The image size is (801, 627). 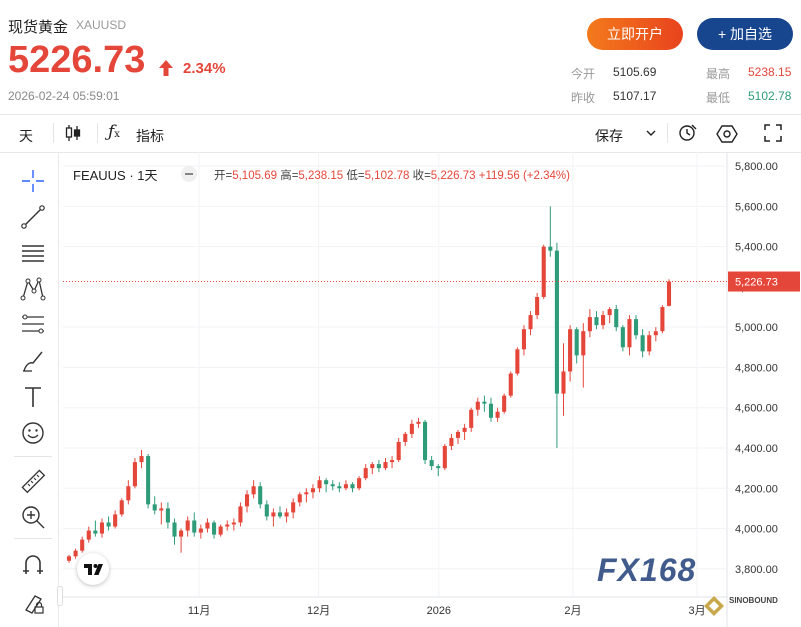 I want to click on collapse-legend-icon, so click(x=189, y=174).